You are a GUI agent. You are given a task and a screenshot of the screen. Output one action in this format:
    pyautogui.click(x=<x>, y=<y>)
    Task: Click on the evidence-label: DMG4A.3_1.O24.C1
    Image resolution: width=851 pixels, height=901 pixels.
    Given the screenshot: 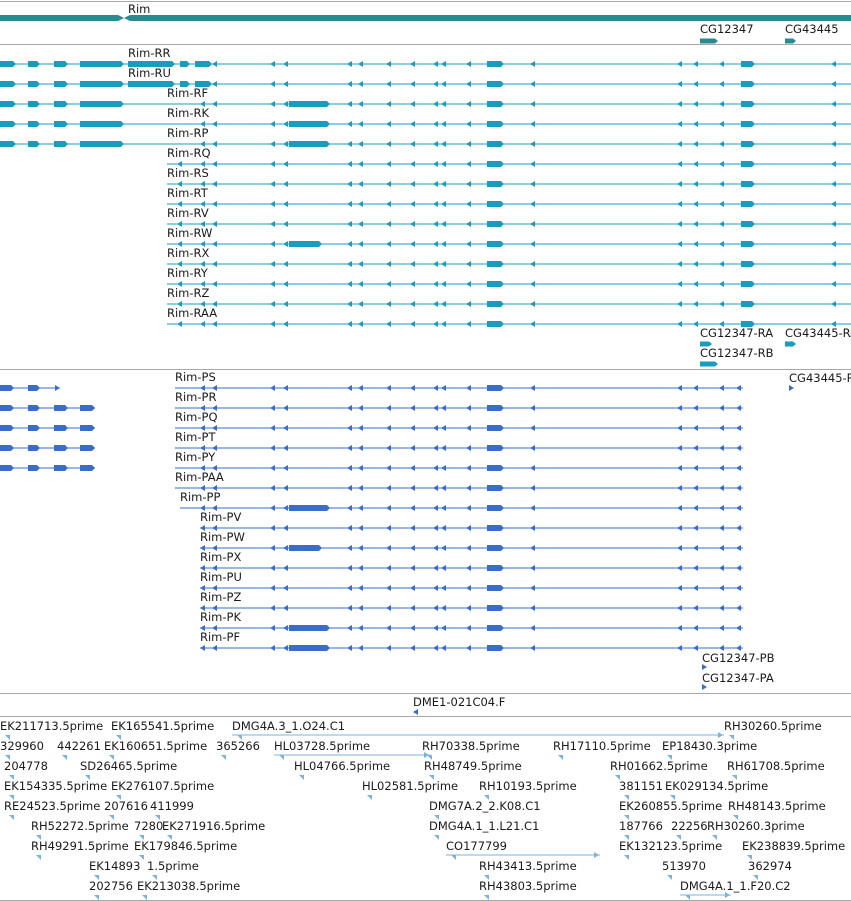 What is the action you would take?
    pyautogui.click(x=288, y=726)
    